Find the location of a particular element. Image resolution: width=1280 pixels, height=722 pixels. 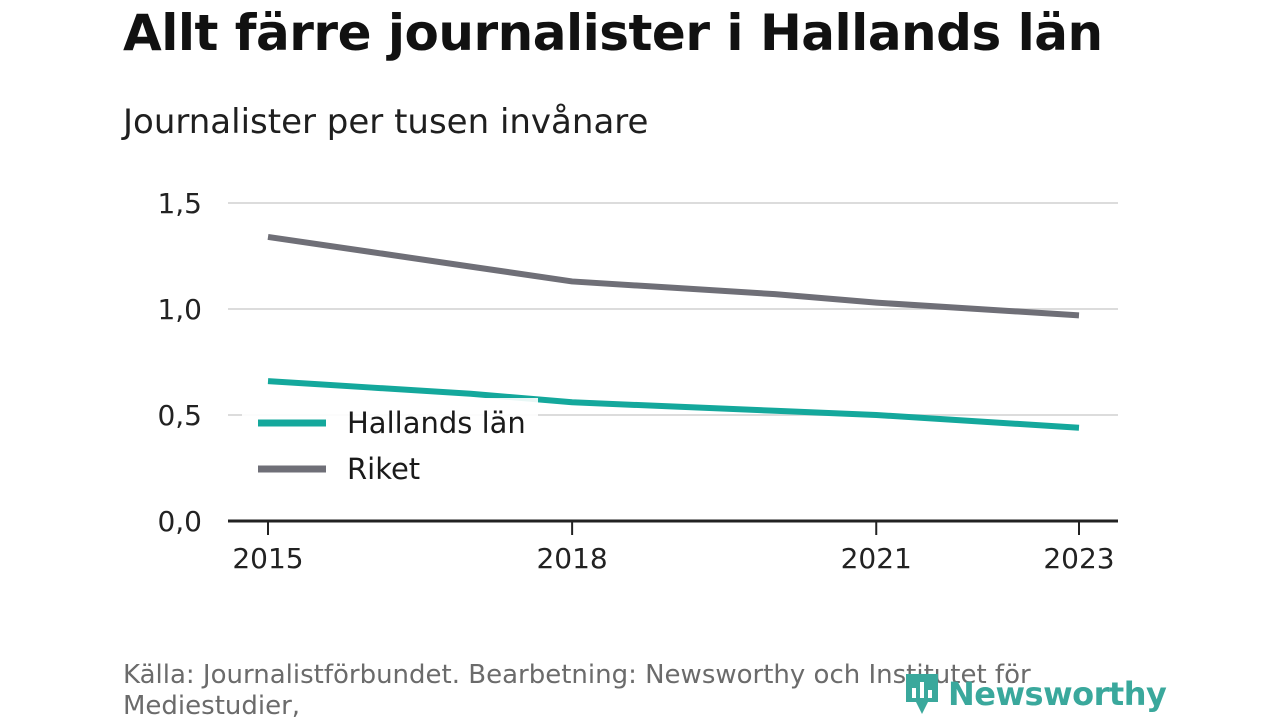

y-tick-label: 1,0 is located at coordinates (179, 309).